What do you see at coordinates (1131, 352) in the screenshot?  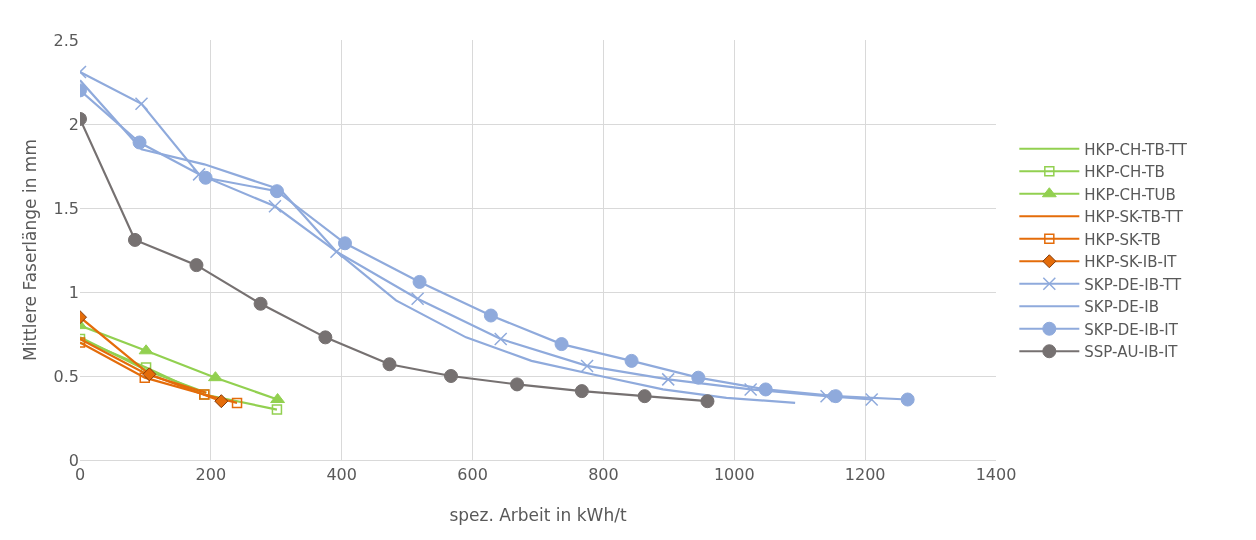 I see `legend-label: SSP-AU-IB-IT` at bounding box center [1131, 352].